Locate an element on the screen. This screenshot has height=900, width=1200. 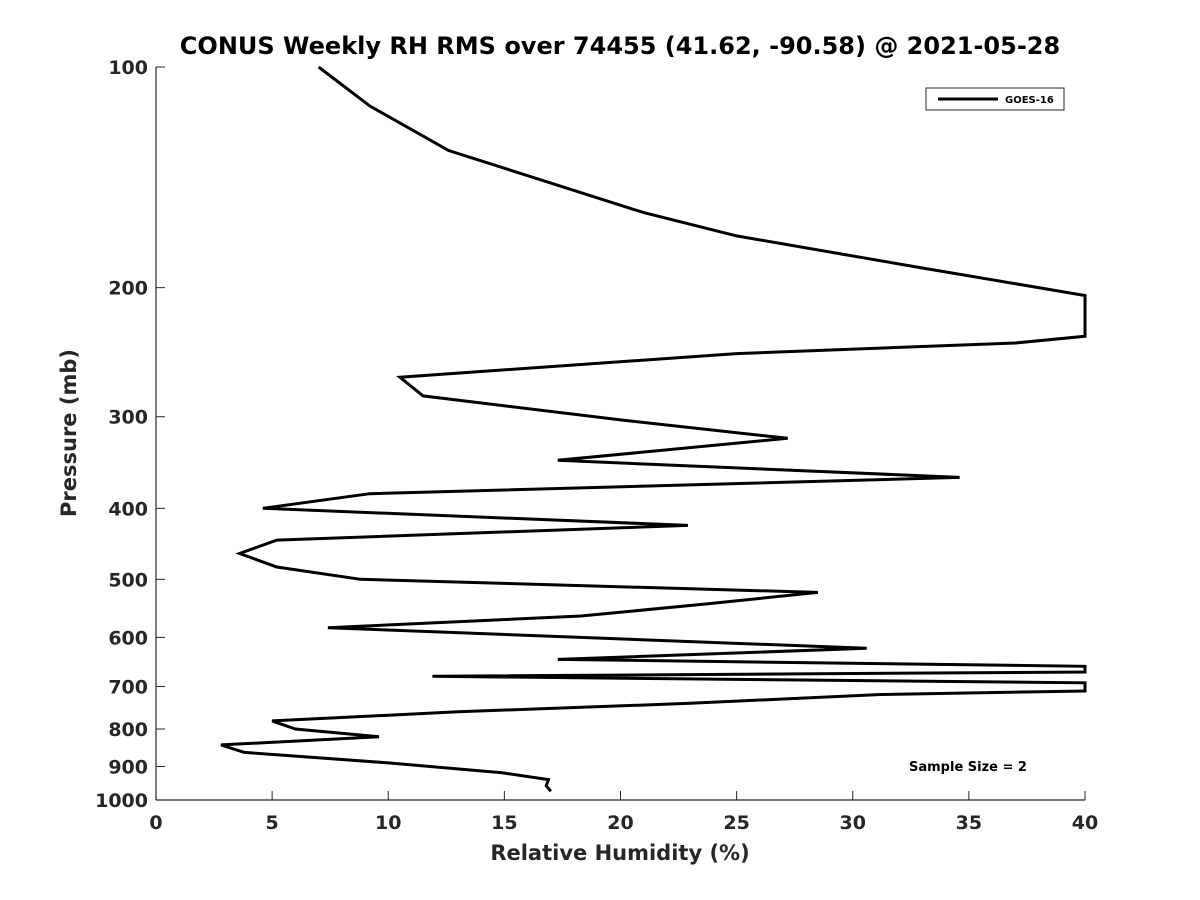
y-tick-label: 400 is located at coordinates (128, 509).